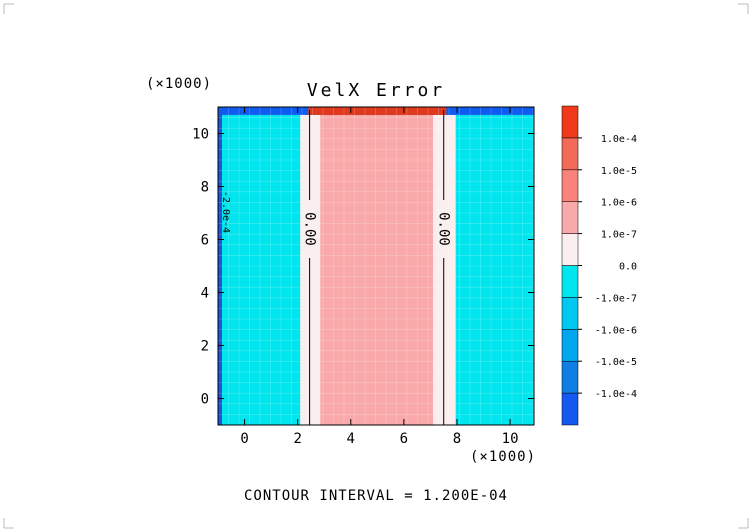  Describe the element at coordinates (351, 439) in the screenshot. I see `x-tick-label: 4` at that location.